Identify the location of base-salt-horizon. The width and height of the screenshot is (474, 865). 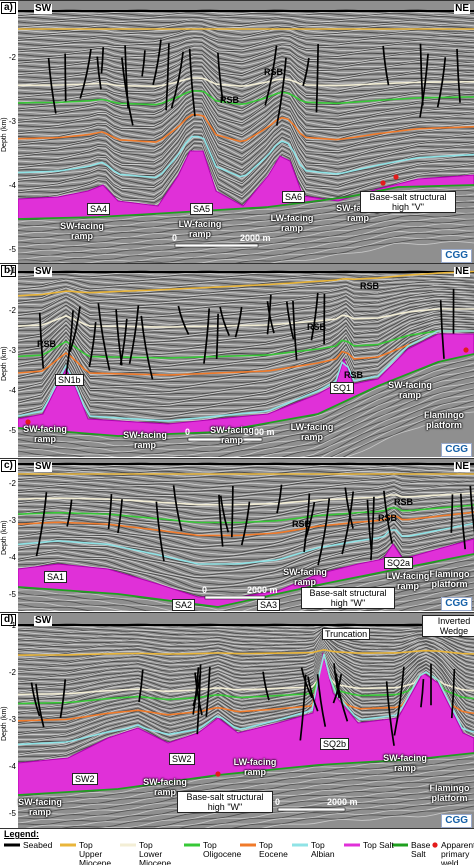
(246, 774).